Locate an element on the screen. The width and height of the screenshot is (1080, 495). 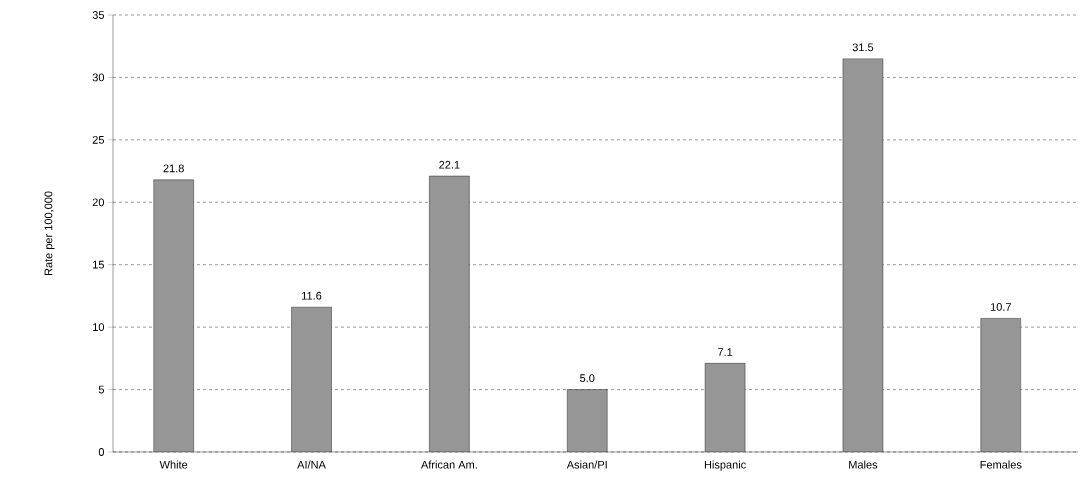
y-tick-label: 15 is located at coordinates (98, 264).